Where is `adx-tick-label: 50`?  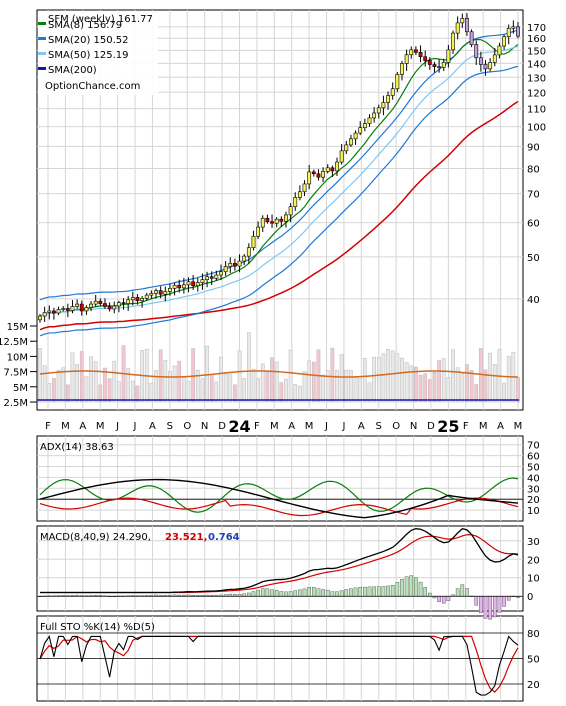
adx-tick-label: 50 is located at coordinates (533, 468).